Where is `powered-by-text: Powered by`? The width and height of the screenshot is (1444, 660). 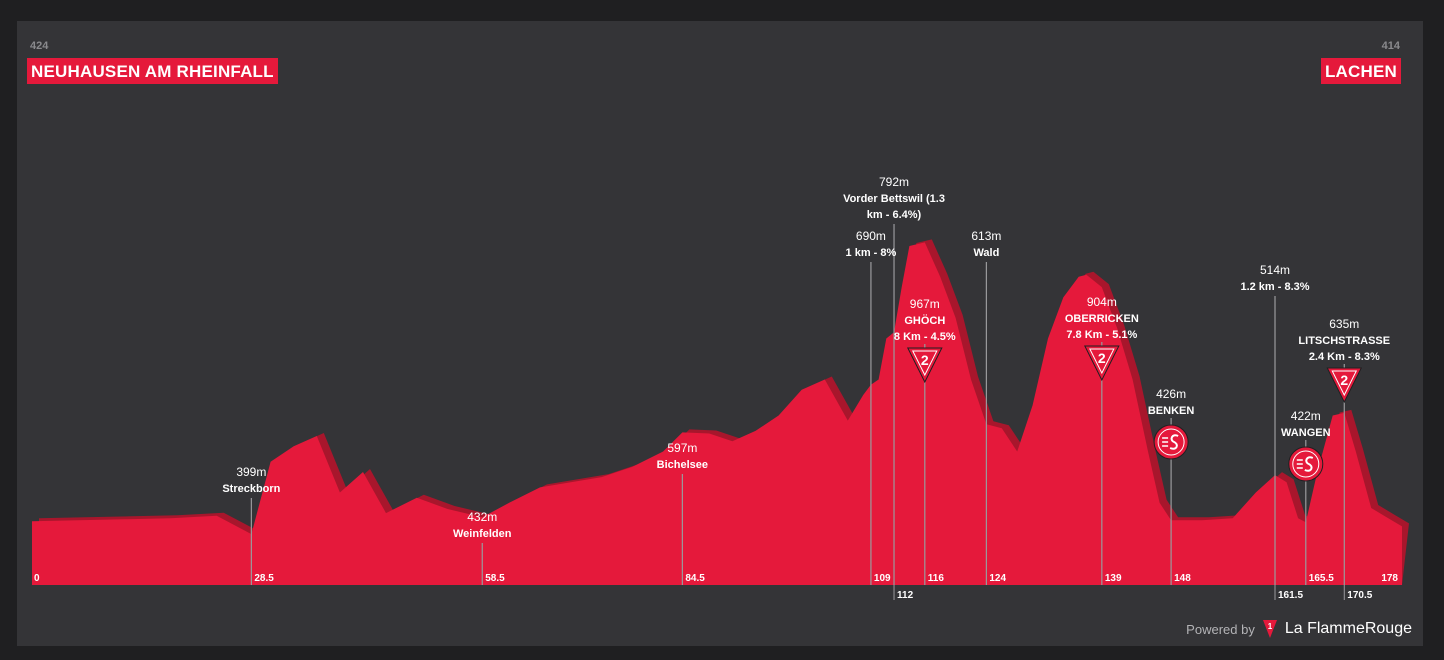
powered-by-text: Powered by is located at coordinates (1220, 629).